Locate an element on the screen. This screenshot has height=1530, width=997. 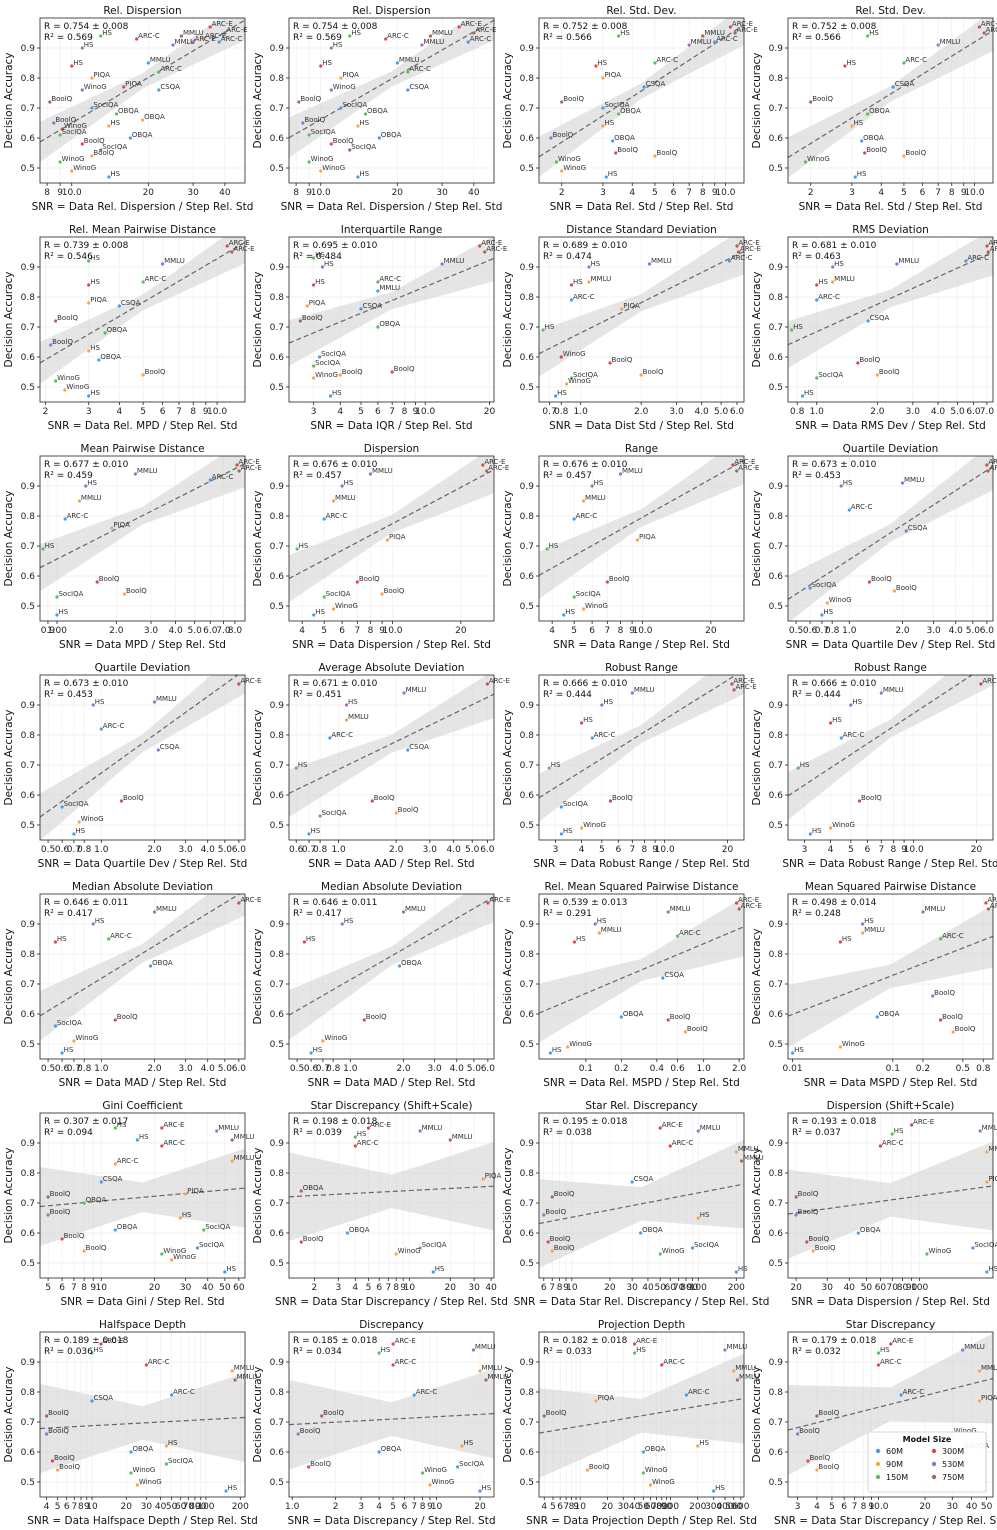
x-tick-label: 3.0 is located at coordinates (913, 412).